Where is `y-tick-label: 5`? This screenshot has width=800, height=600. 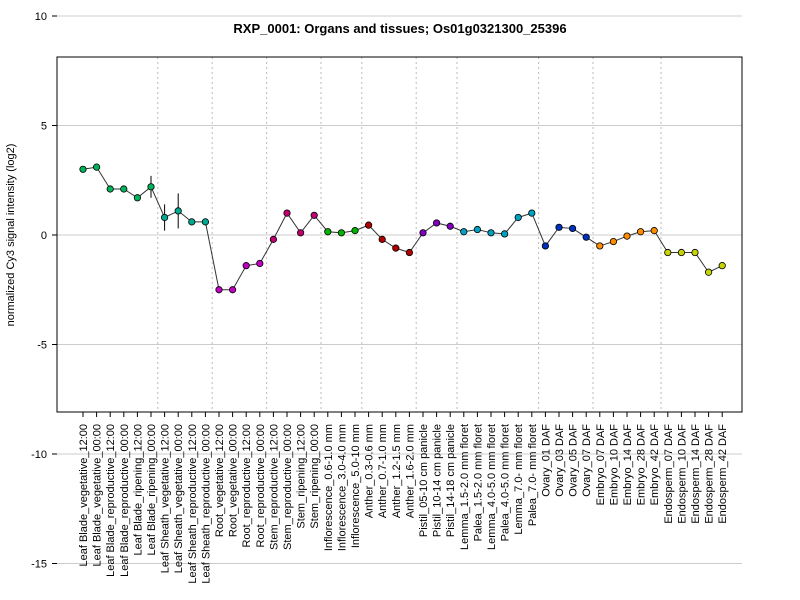 y-tick-label: 5 is located at coordinates (44, 127).